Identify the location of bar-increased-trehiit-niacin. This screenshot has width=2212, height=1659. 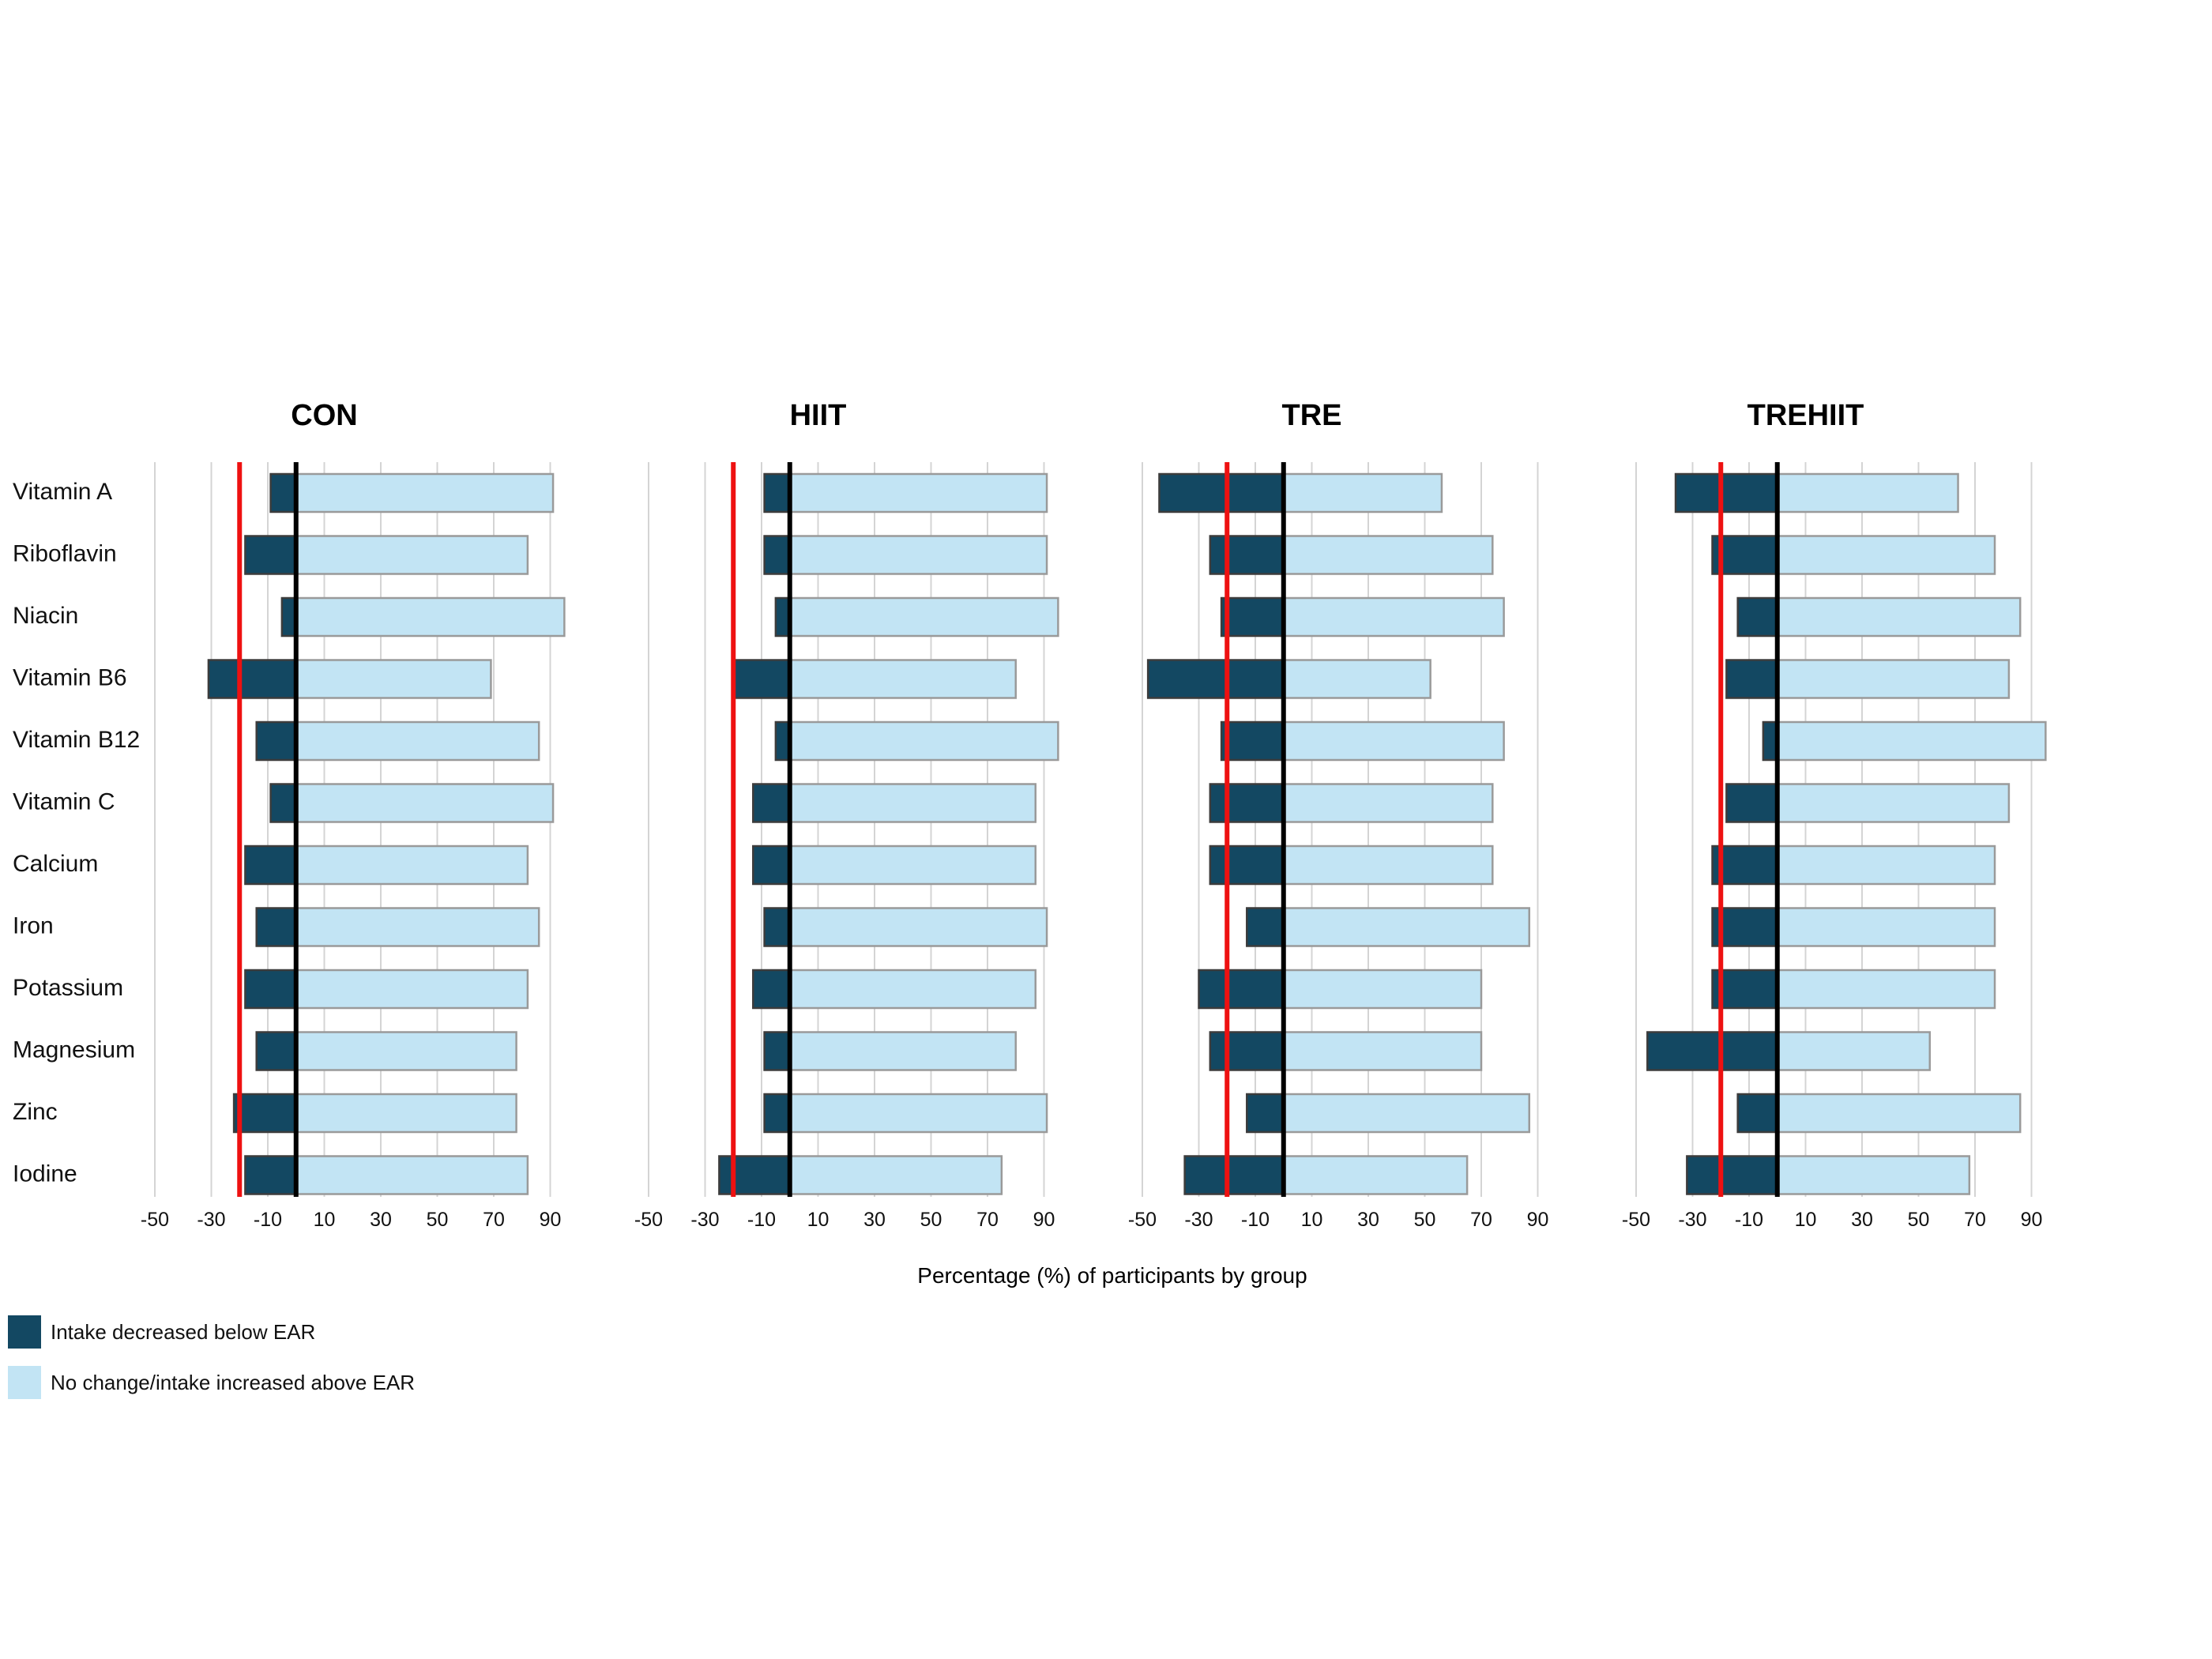
(1899, 617).